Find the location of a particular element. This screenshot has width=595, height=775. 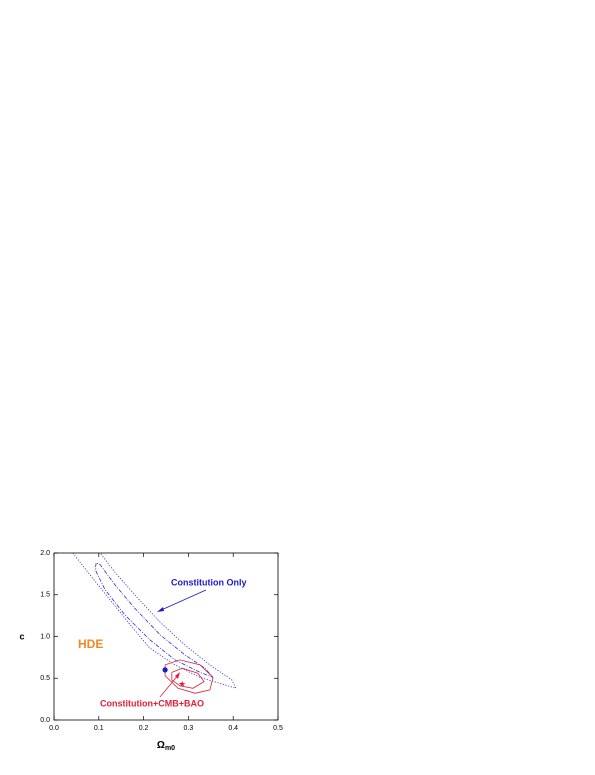

y-tick-label: 0.5 is located at coordinates (45, 678).